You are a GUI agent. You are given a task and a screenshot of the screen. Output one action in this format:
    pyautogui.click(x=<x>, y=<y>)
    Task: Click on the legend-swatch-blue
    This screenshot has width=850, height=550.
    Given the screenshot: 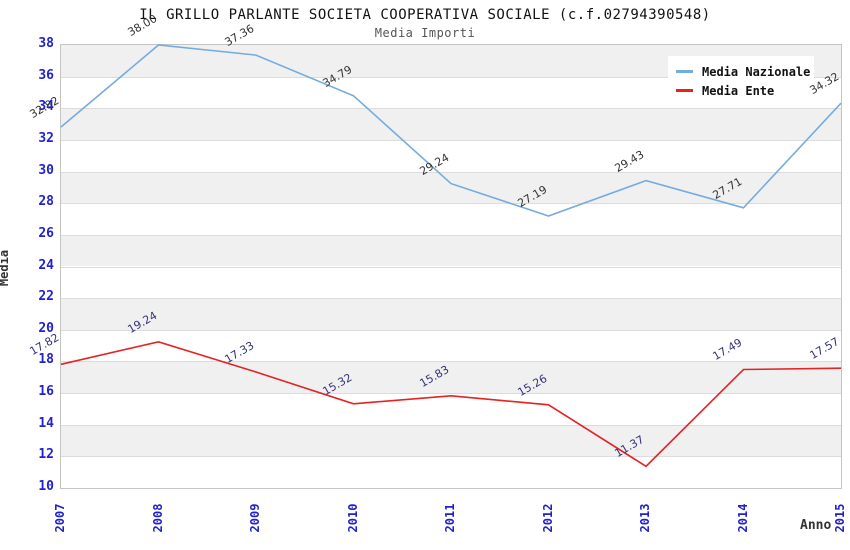 What is the action you would take?
    pyautogui.click(x=684, y=71)
    